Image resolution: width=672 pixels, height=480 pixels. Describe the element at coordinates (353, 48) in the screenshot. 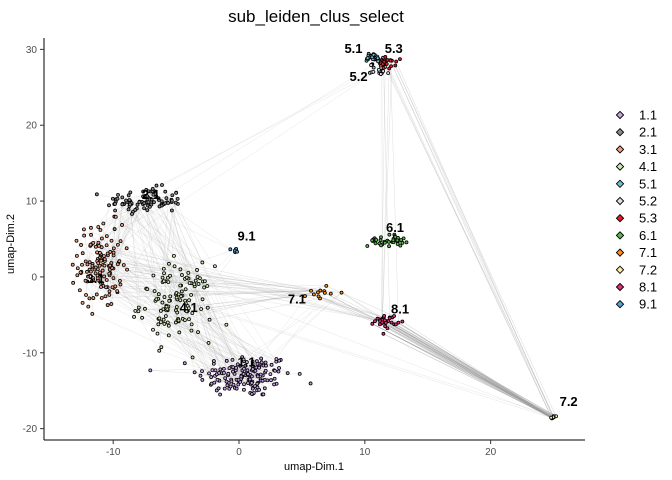

I see `cluster-label: 5.1` at that location.